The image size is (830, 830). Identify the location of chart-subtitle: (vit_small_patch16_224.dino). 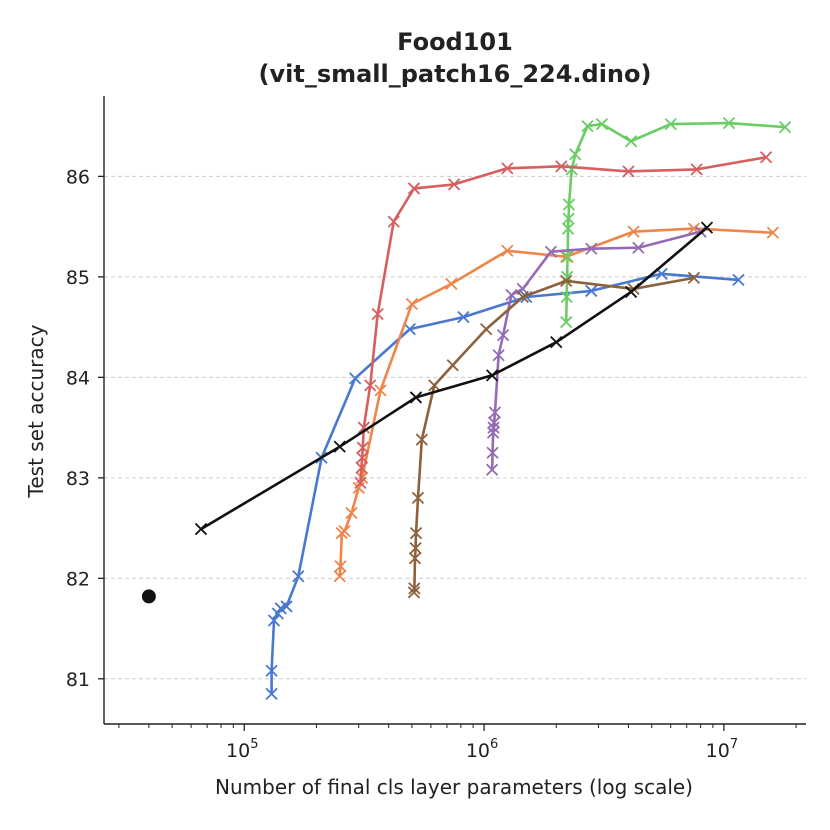
(455, 74).